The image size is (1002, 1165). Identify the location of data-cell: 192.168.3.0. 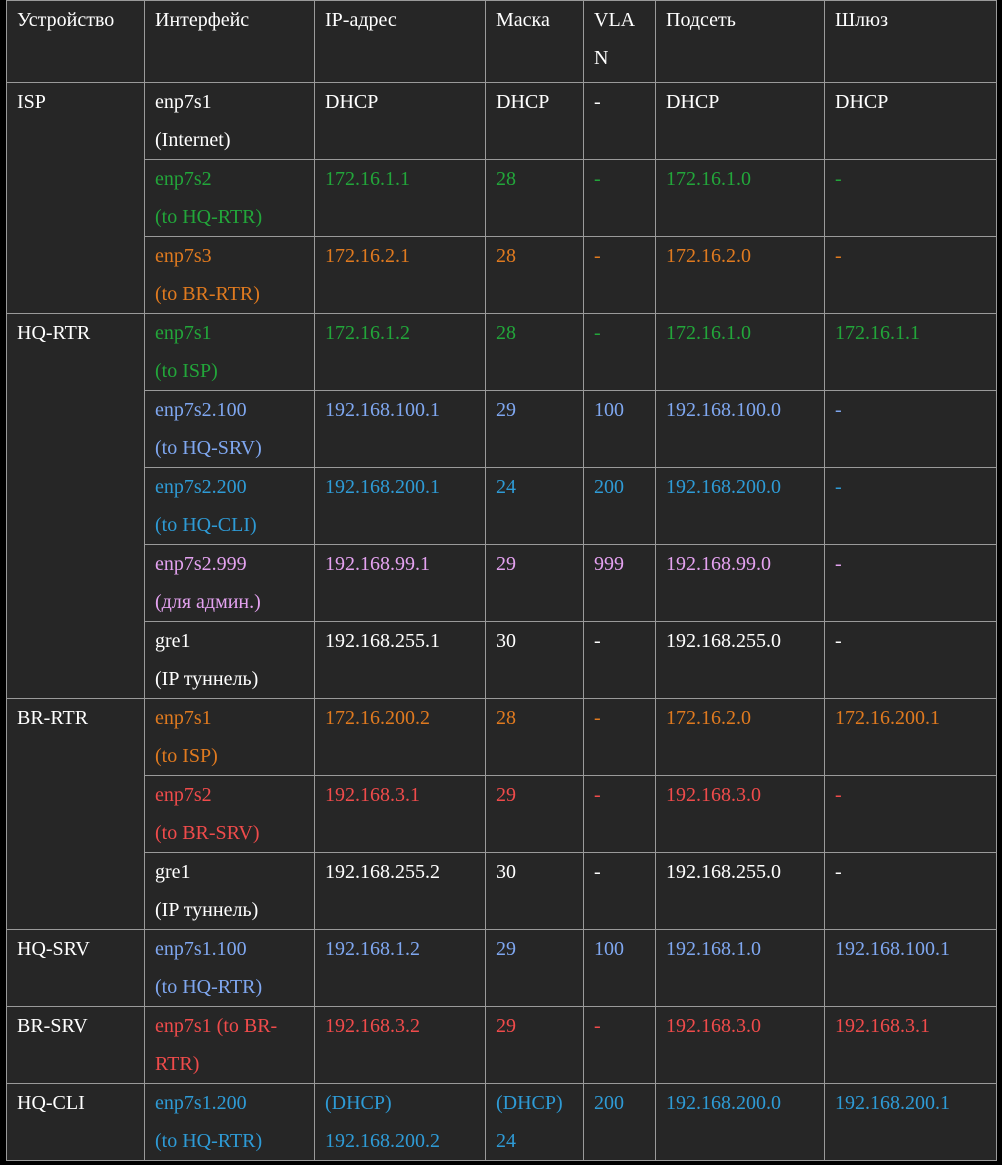
(740, 1045).